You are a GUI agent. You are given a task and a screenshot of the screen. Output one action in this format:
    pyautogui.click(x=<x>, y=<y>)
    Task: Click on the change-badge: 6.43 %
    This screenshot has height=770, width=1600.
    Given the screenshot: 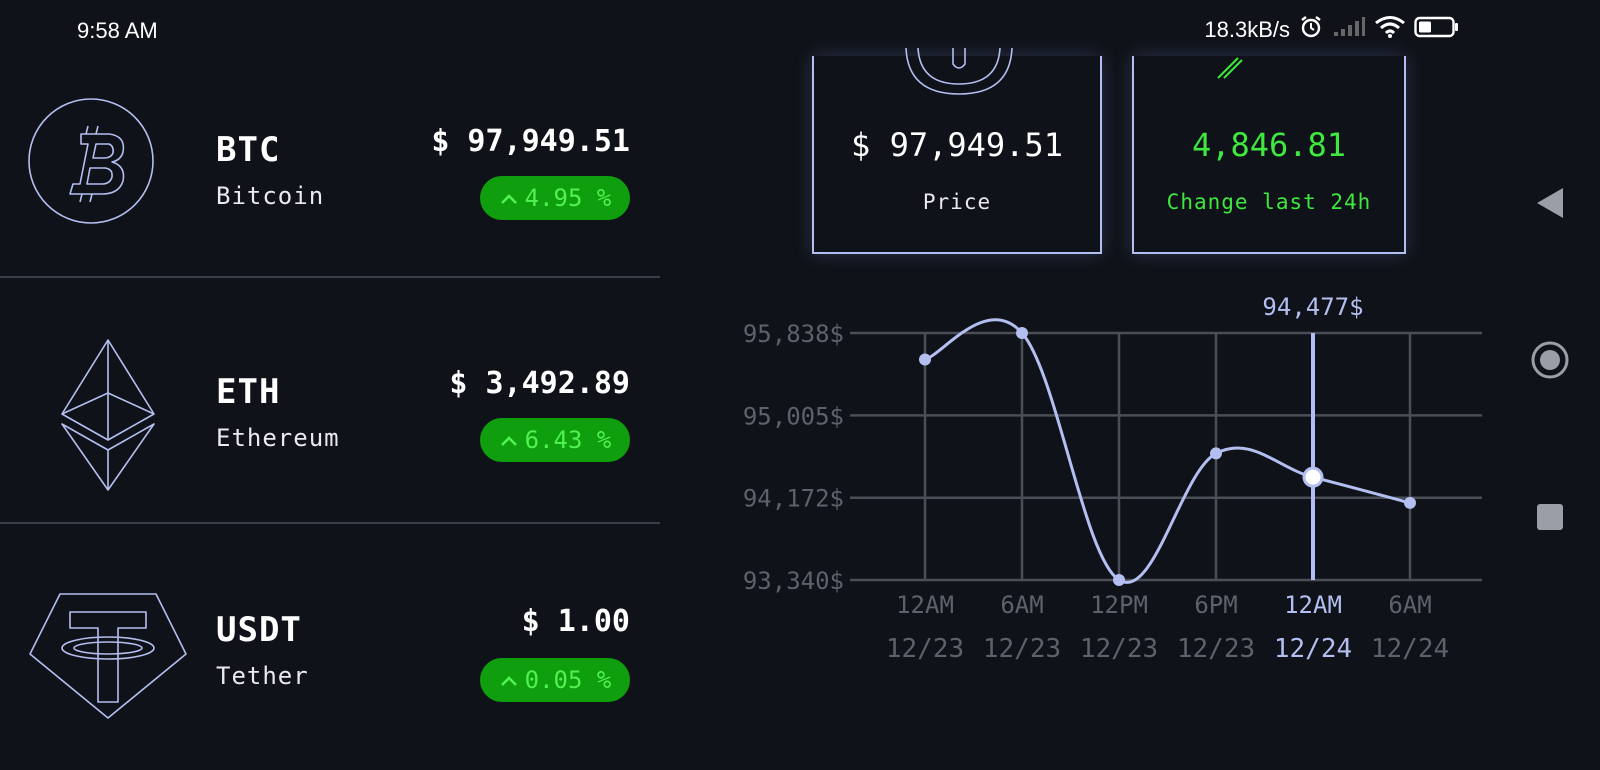 What is the action you would take?
    pyautogui.click(x=555, y=440)
    